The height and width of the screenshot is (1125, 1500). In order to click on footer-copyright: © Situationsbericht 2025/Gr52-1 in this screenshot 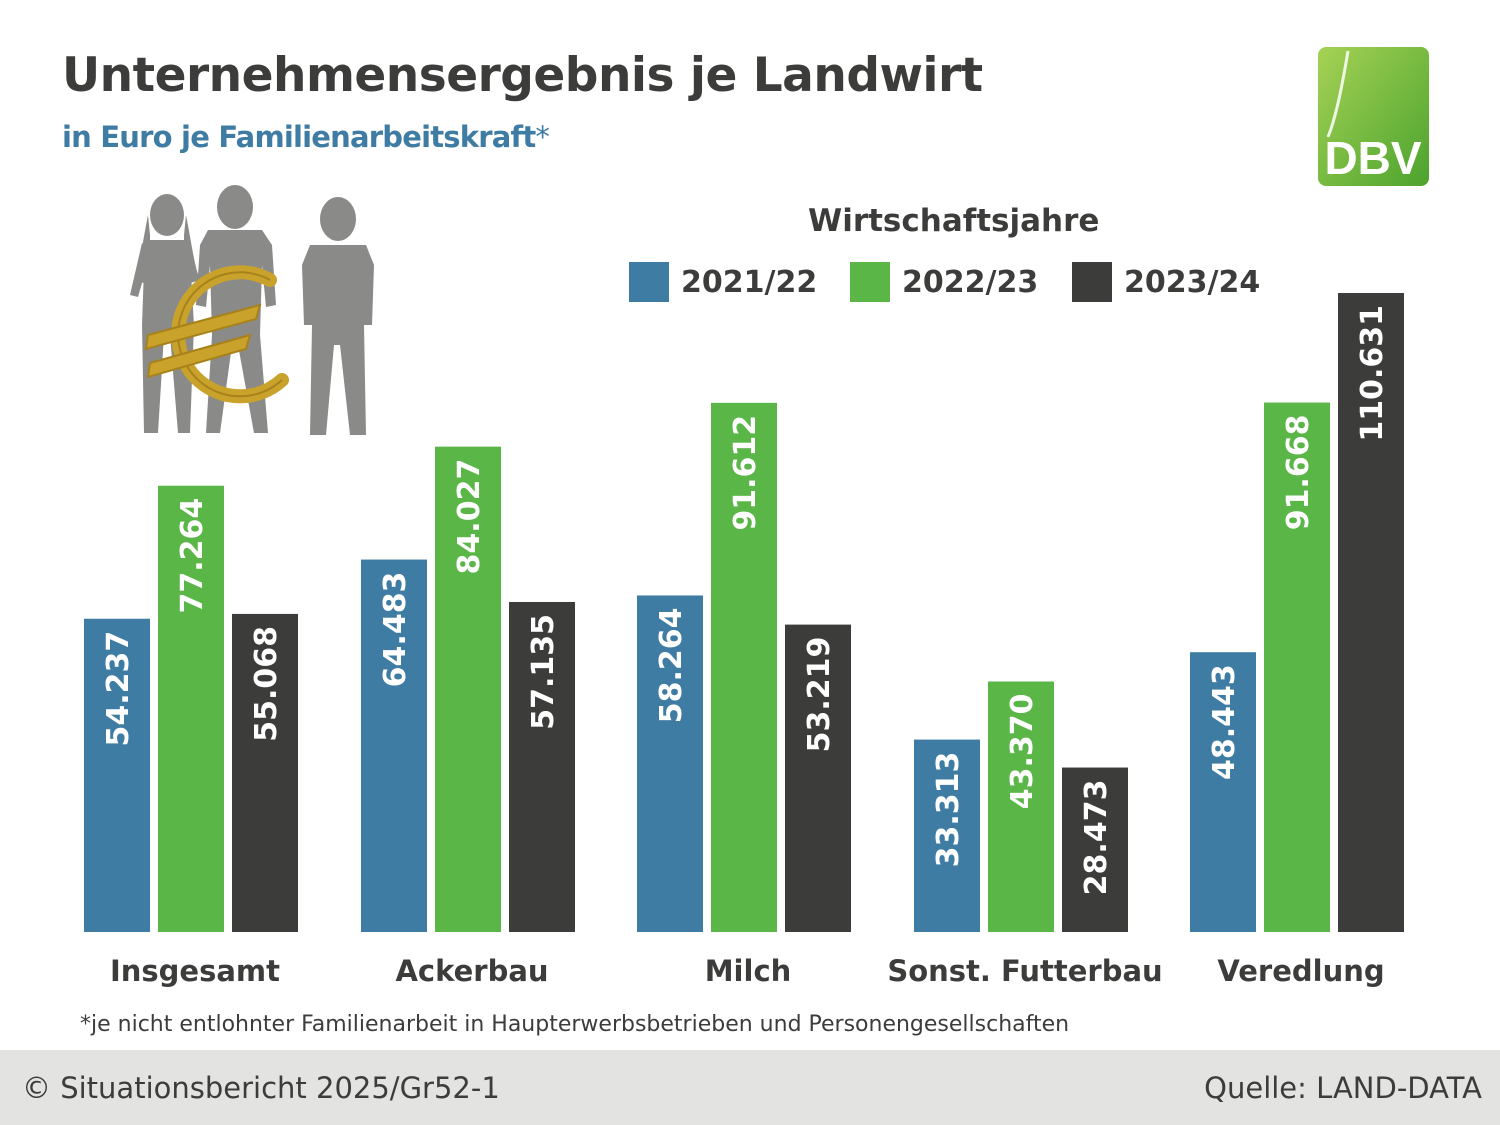, I will do `click(261, 1088)`.